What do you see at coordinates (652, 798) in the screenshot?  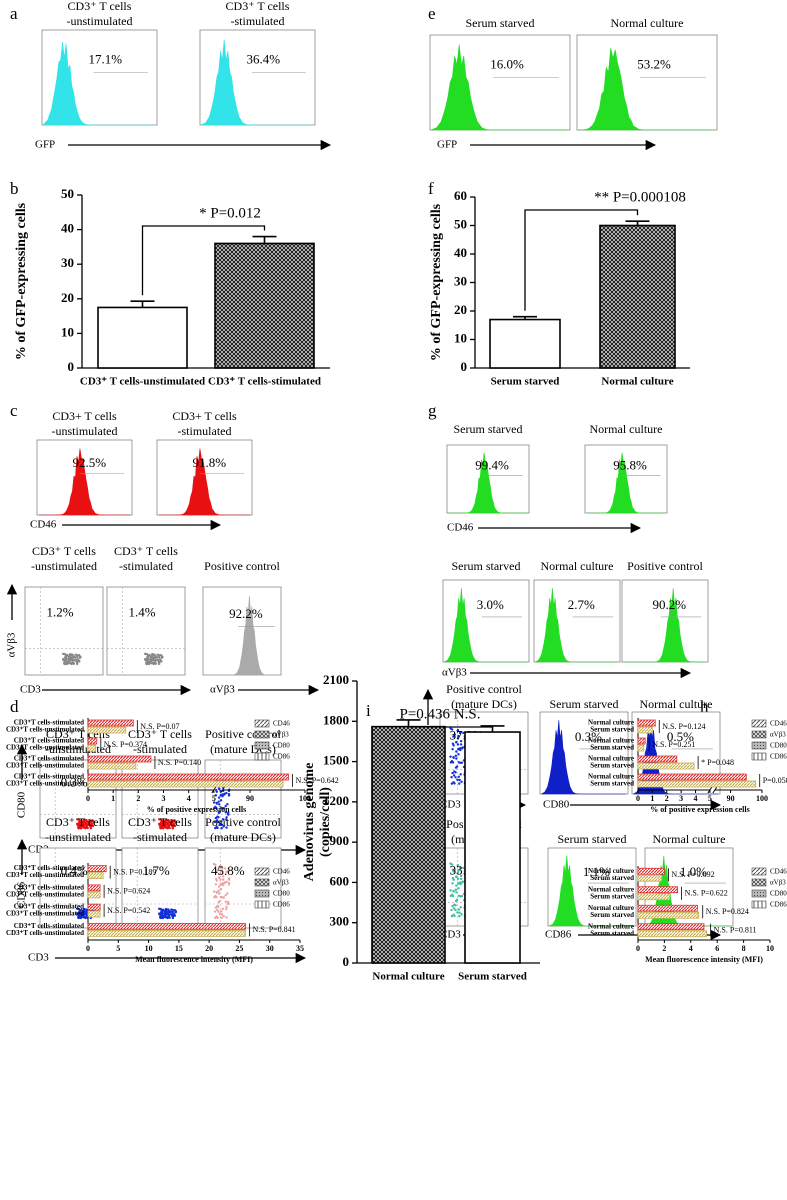 I see `x-tick-label: 1` at bounding box center [652, 798].